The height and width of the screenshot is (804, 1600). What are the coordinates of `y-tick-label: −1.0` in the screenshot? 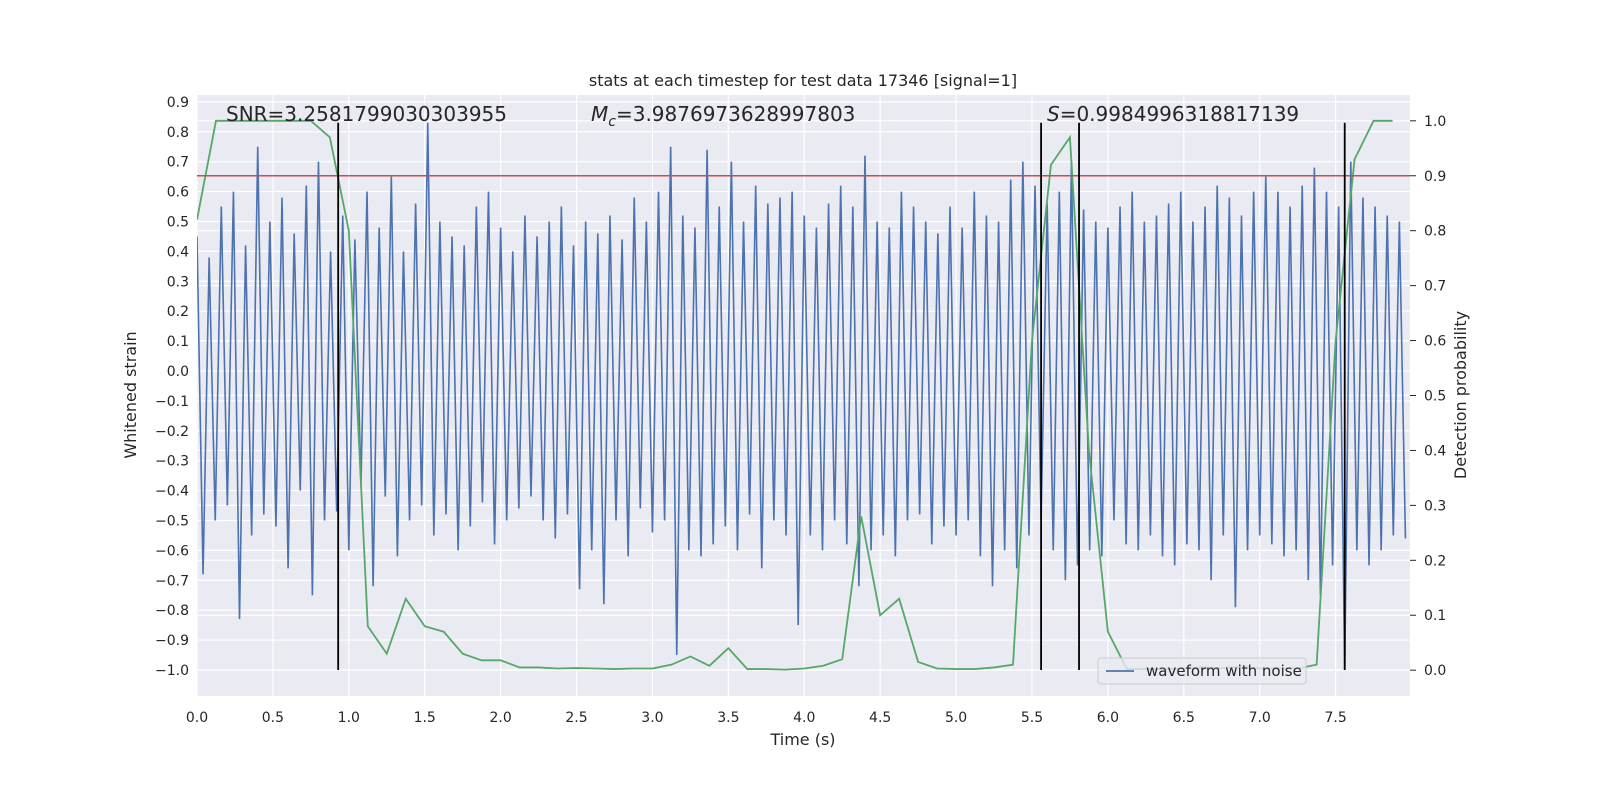 It's located at (172, 671).